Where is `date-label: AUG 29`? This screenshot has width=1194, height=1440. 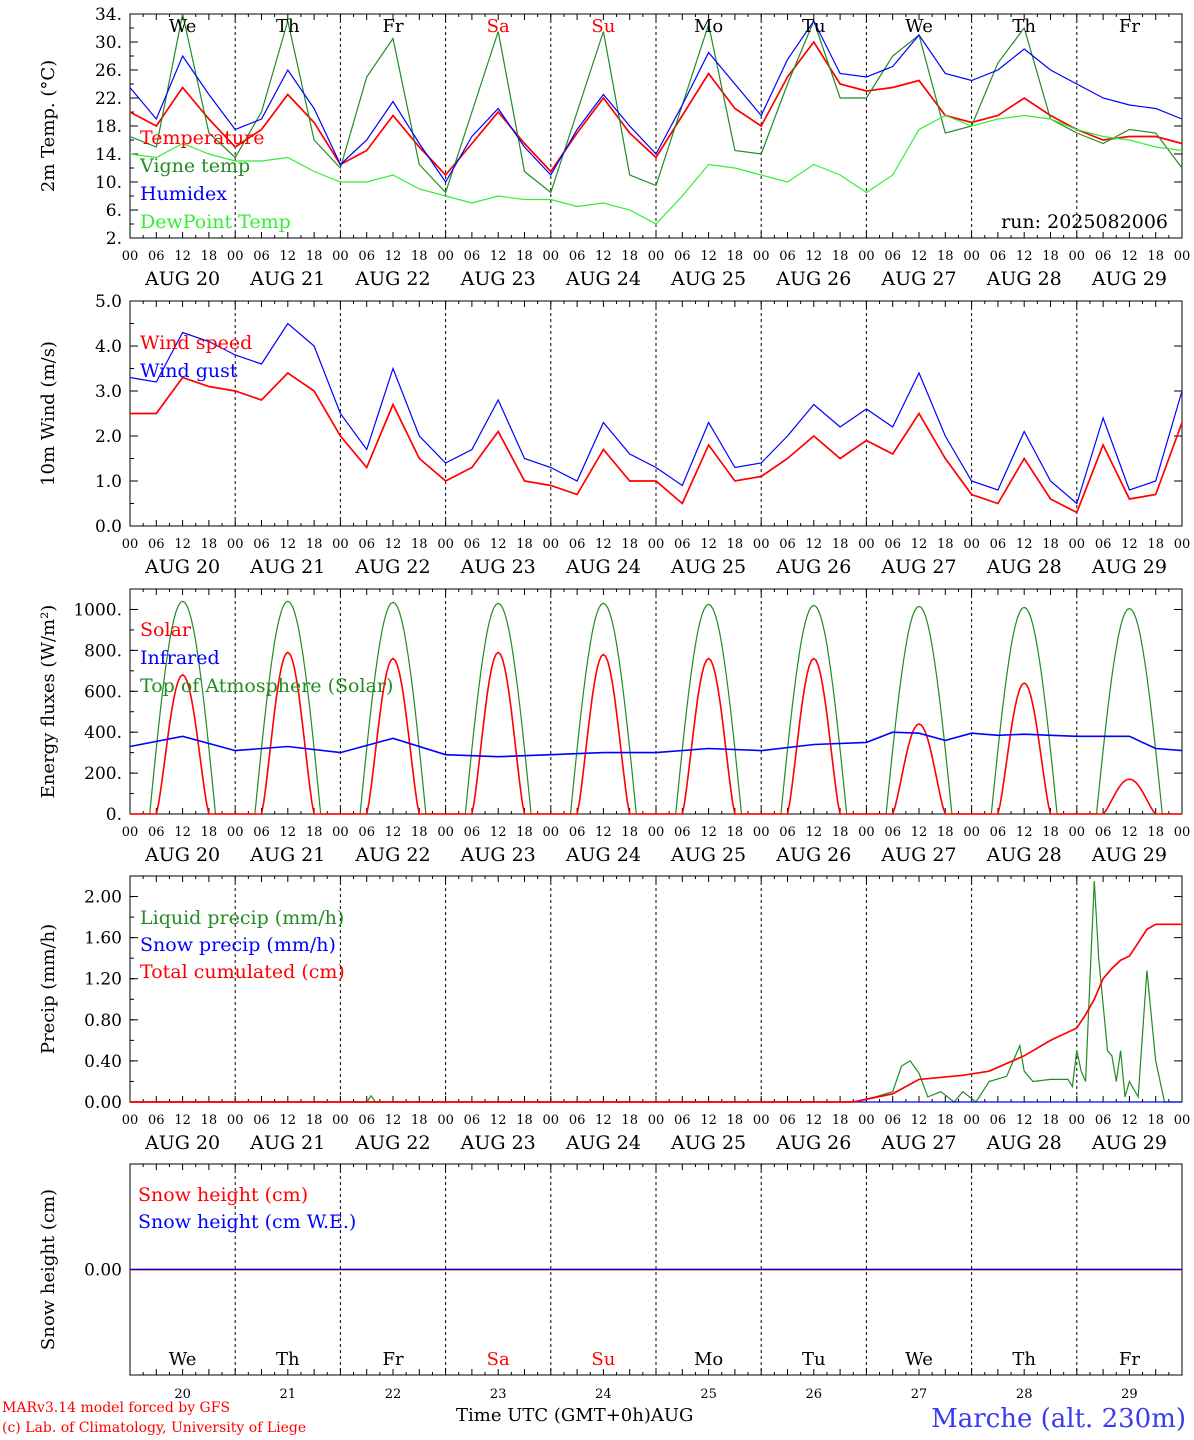
date-label: AUG 29 is located at coordinates (1129, 567).